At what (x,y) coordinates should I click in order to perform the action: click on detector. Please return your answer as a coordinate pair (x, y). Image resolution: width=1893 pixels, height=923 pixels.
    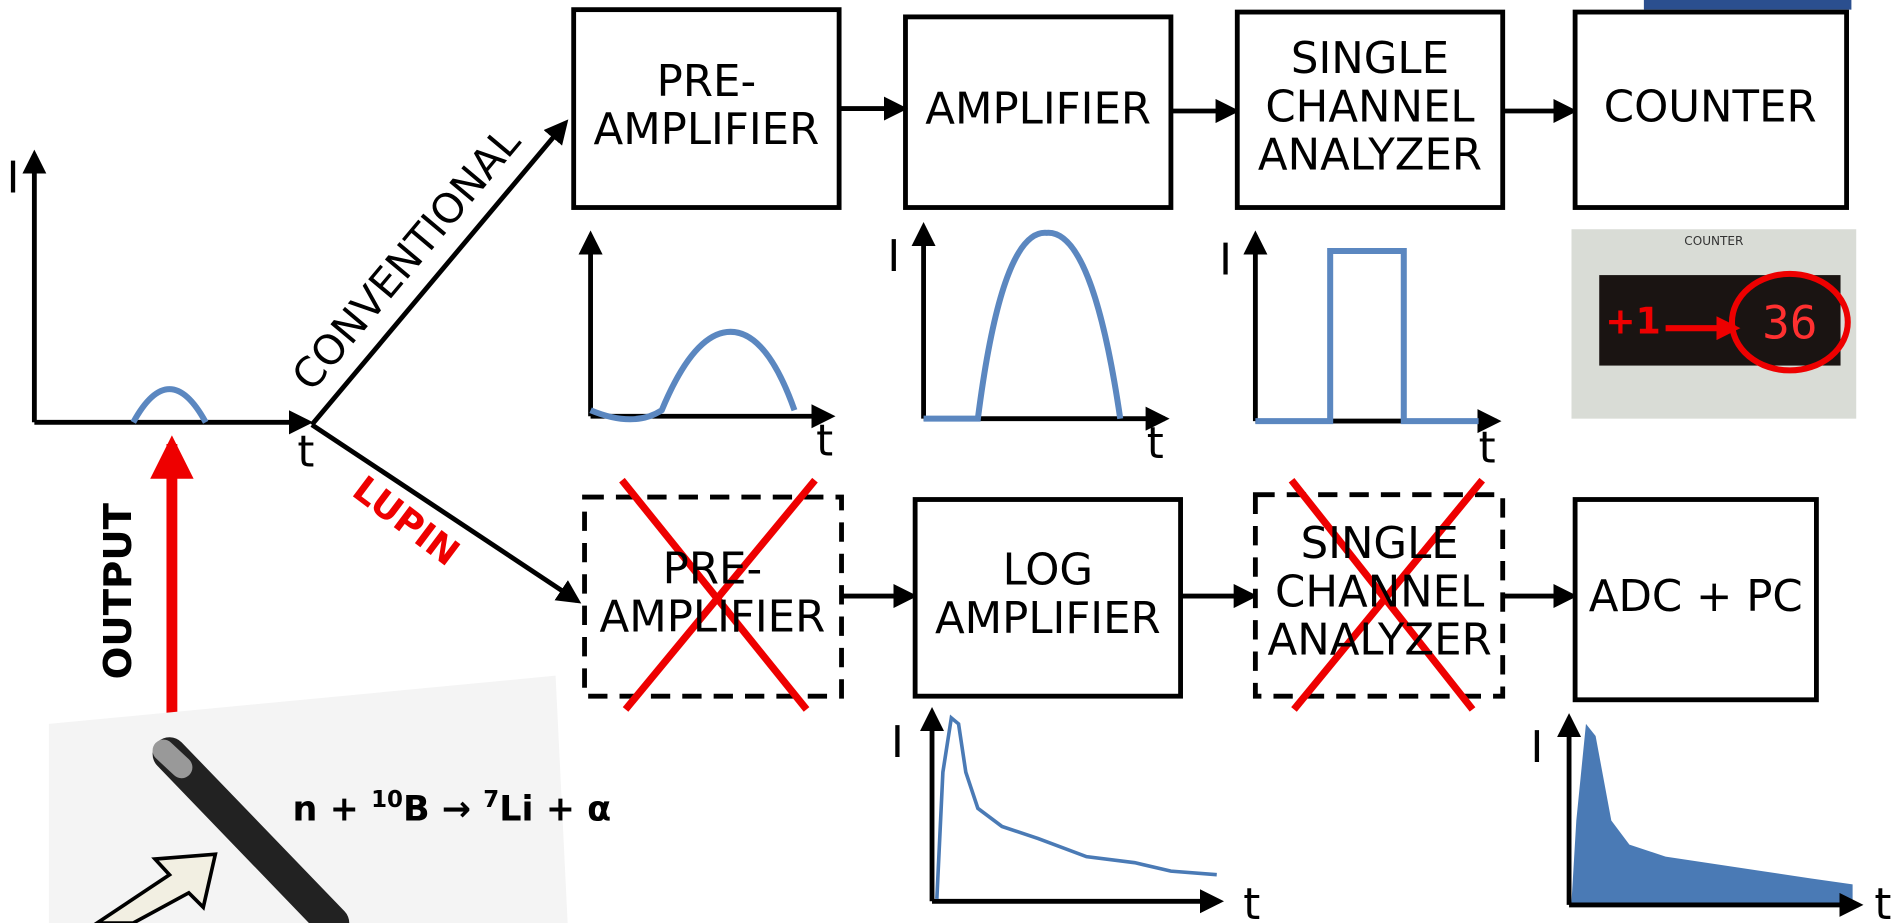
    Looking at the image, I should click on (251, 830).